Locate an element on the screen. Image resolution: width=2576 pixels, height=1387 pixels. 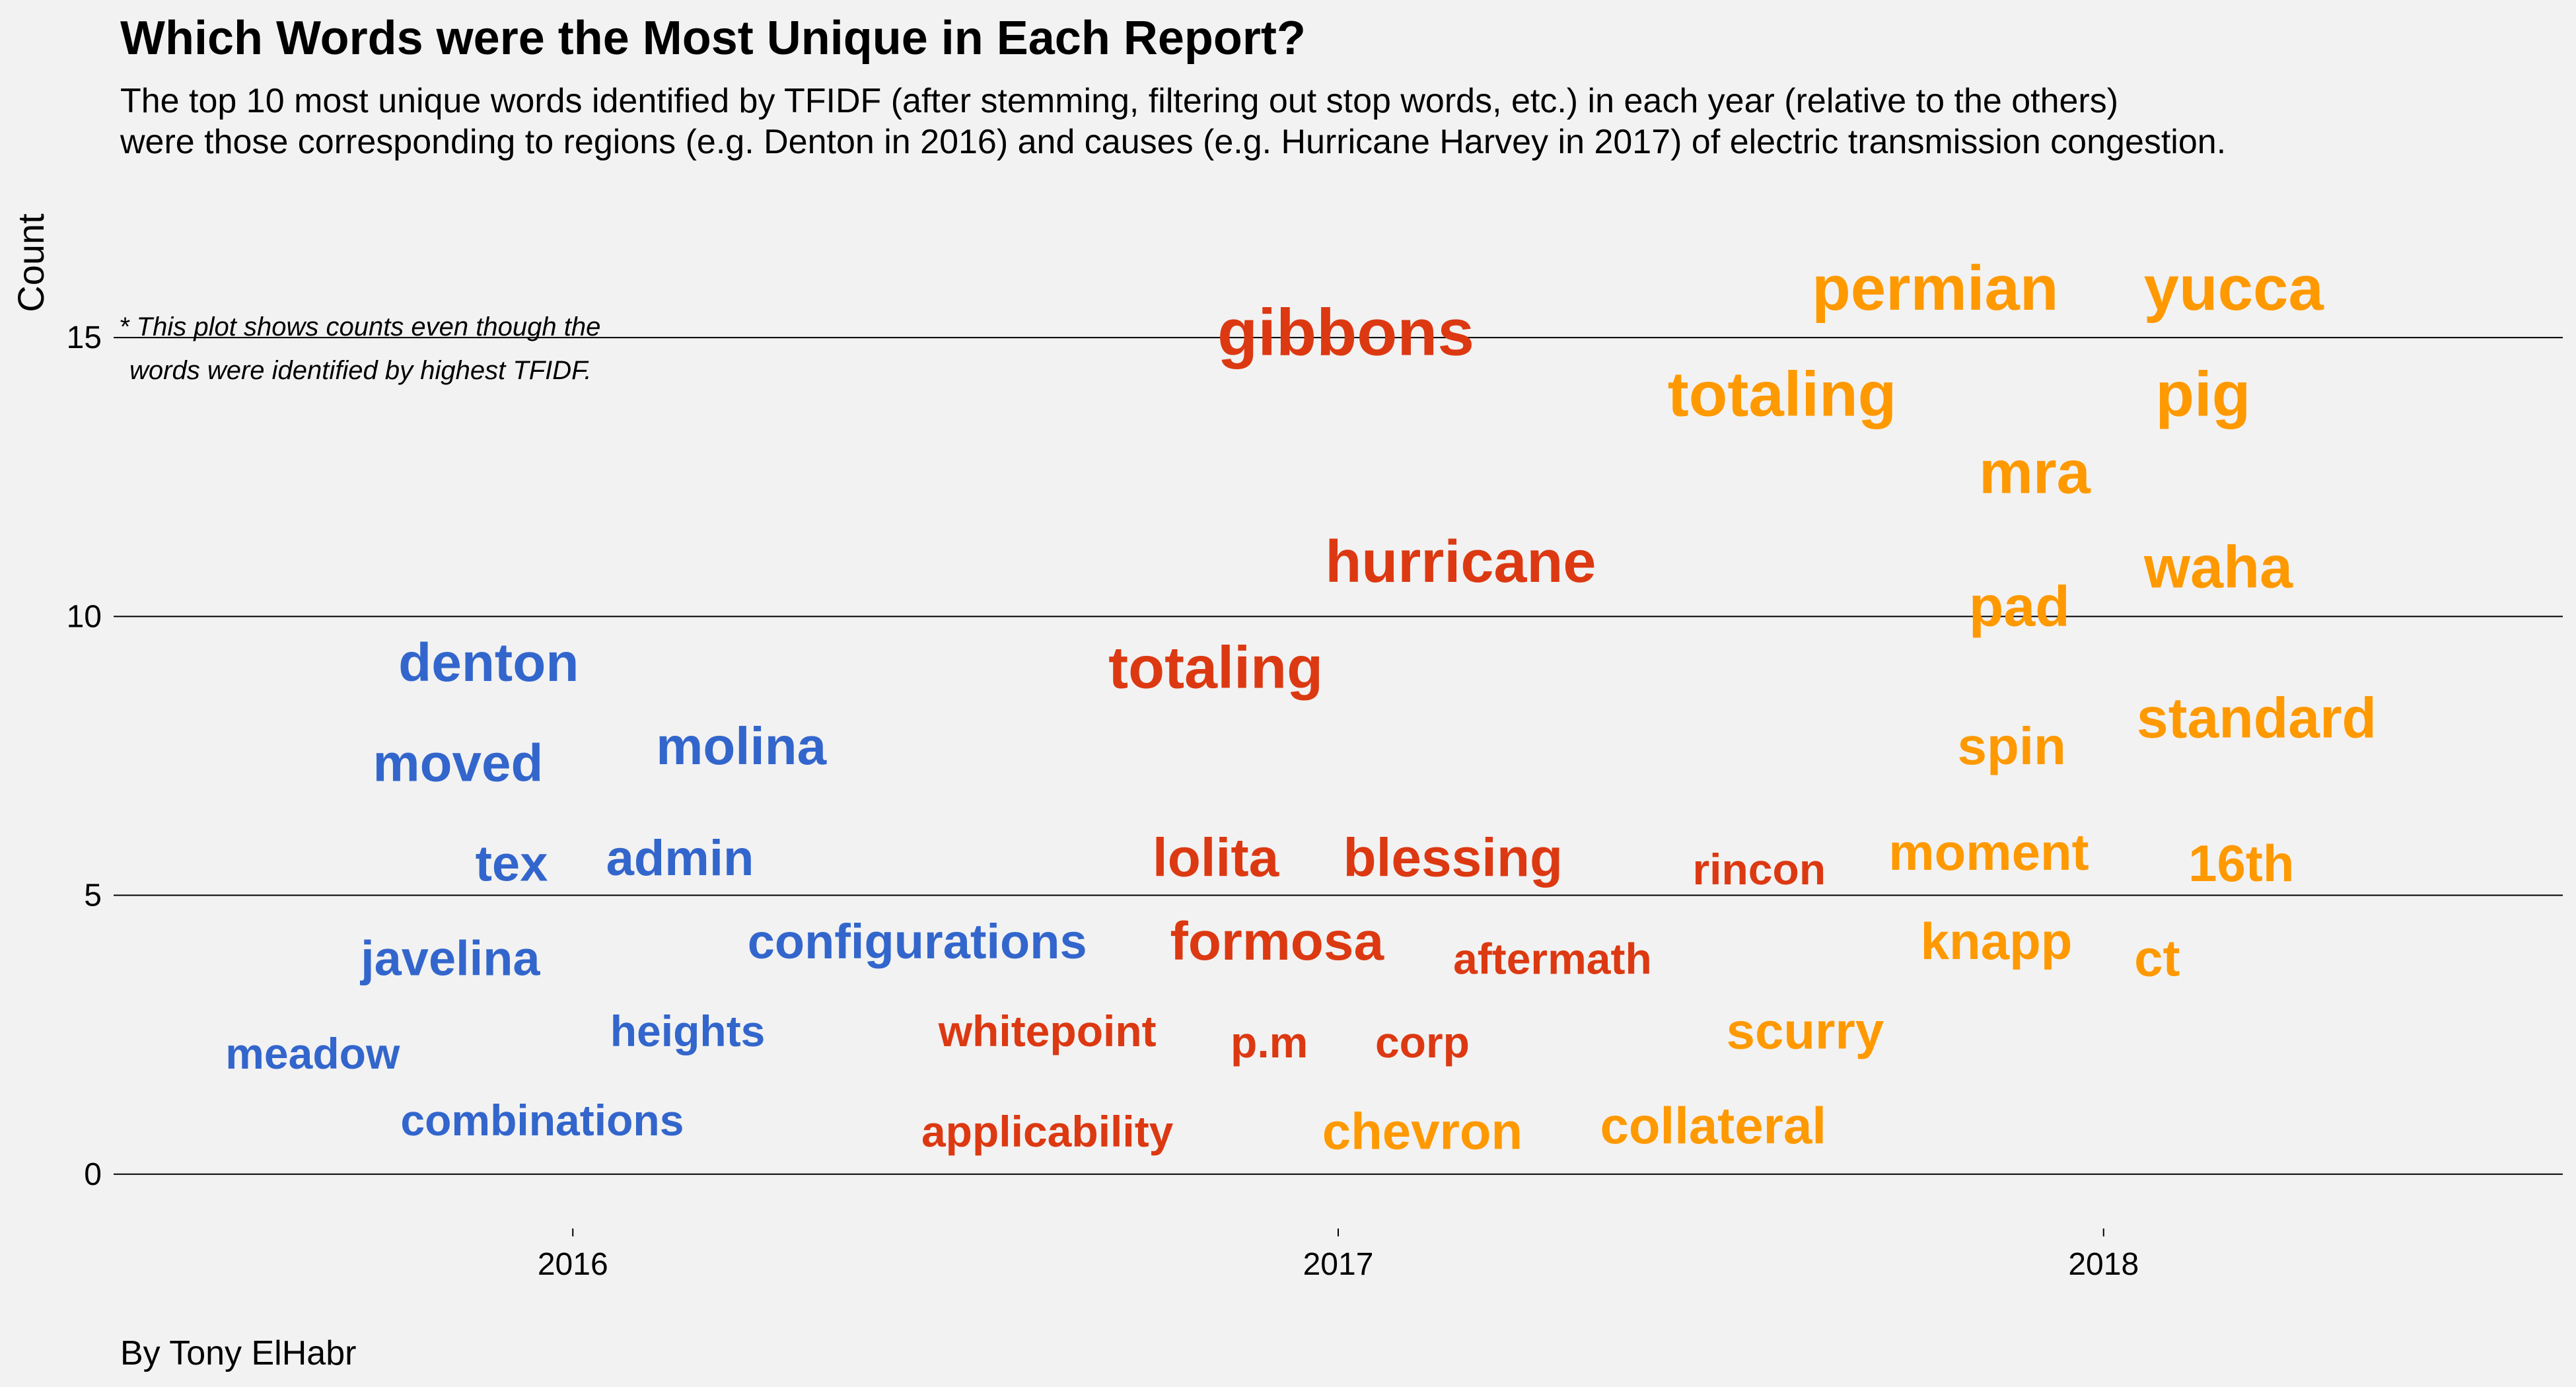
word-label-2017: applicability is located at coordinates (1047, 1131).